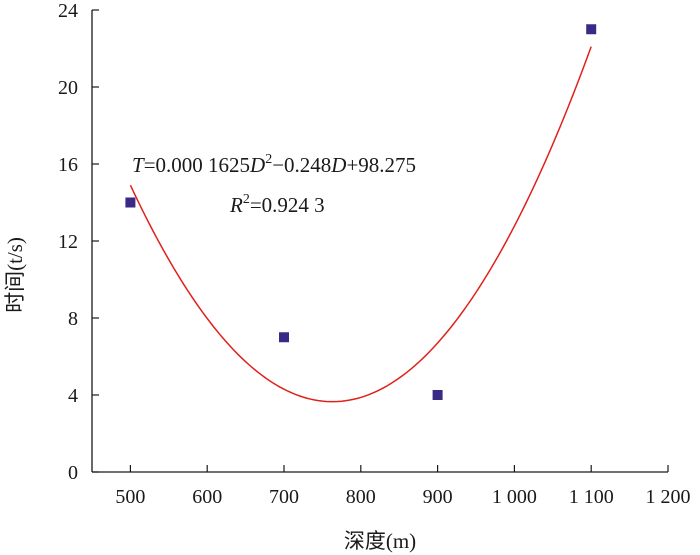 This screenshot has width=700, height=555. I want to click on y-axis-ticks: 0 4 8 12 16 20 24, so click(78, 242).